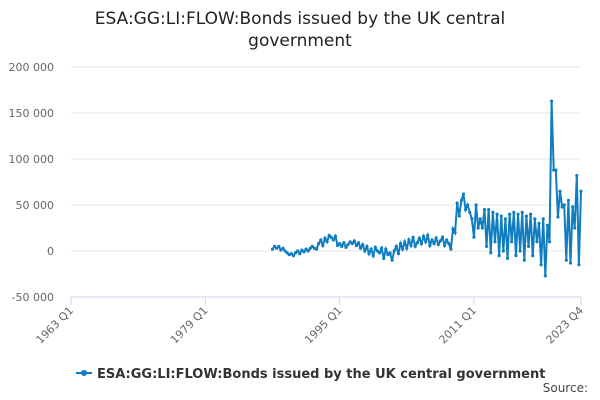  What do you see at coordinates (32, 113) in the screenshot?
I see `y-tick-label: 150 000` at bounding box center [32, 113].